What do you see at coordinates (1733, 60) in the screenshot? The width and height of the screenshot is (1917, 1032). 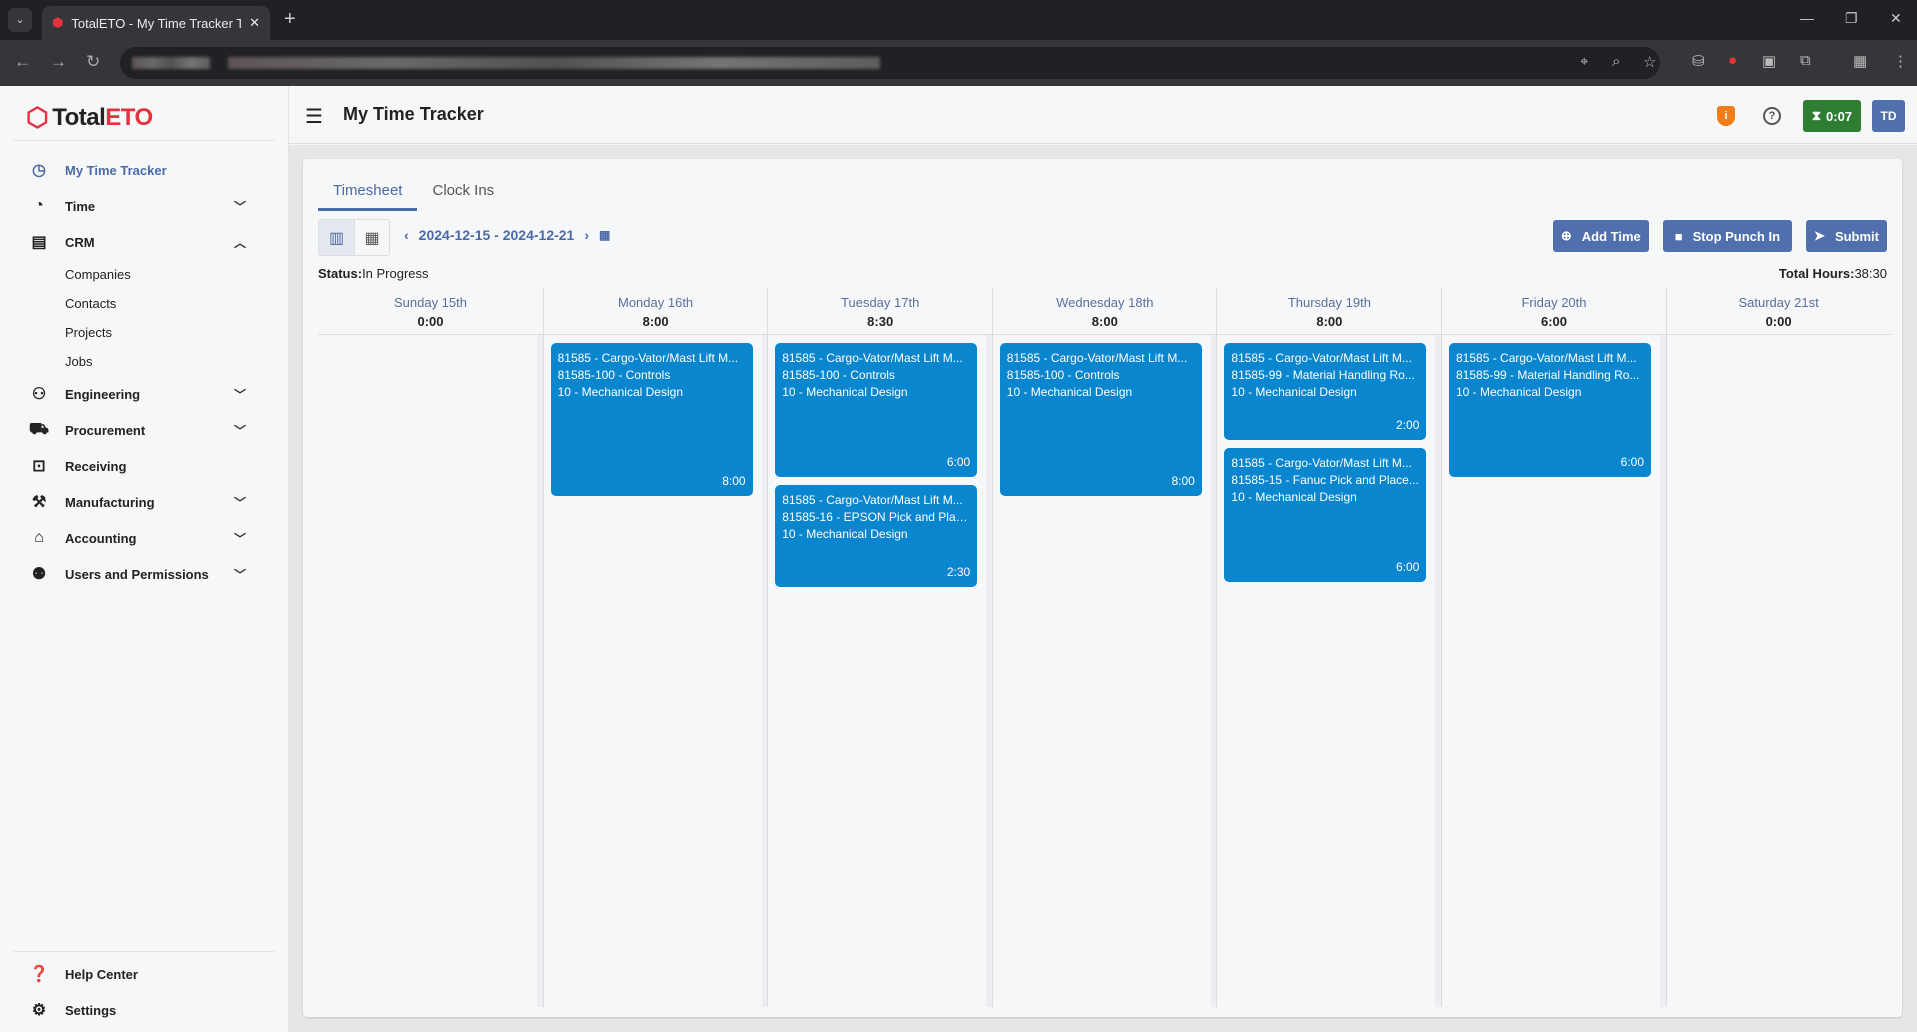 I see `extension-icon: ●` at bounding box center [1733, 60].